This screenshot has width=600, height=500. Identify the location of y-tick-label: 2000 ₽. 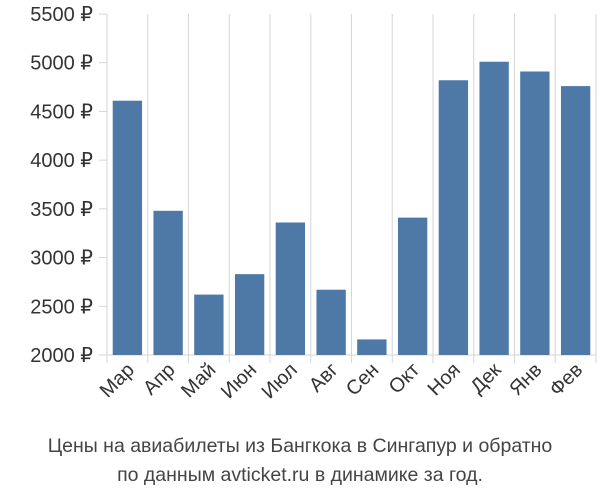
(61, 356).